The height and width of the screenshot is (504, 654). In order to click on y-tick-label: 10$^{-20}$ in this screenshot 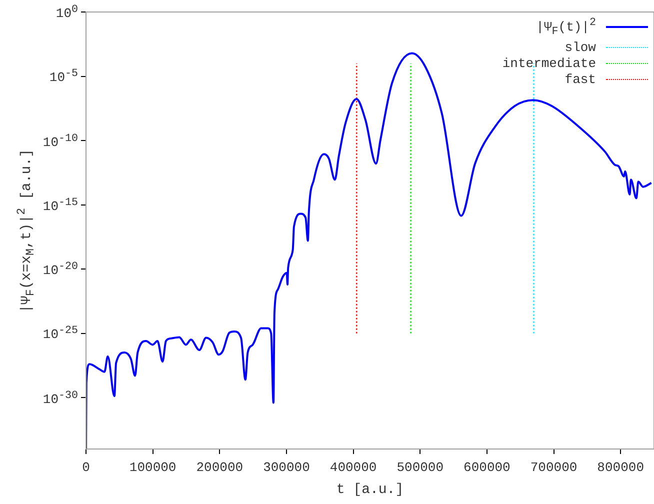, I will do `click(60, 269)`.